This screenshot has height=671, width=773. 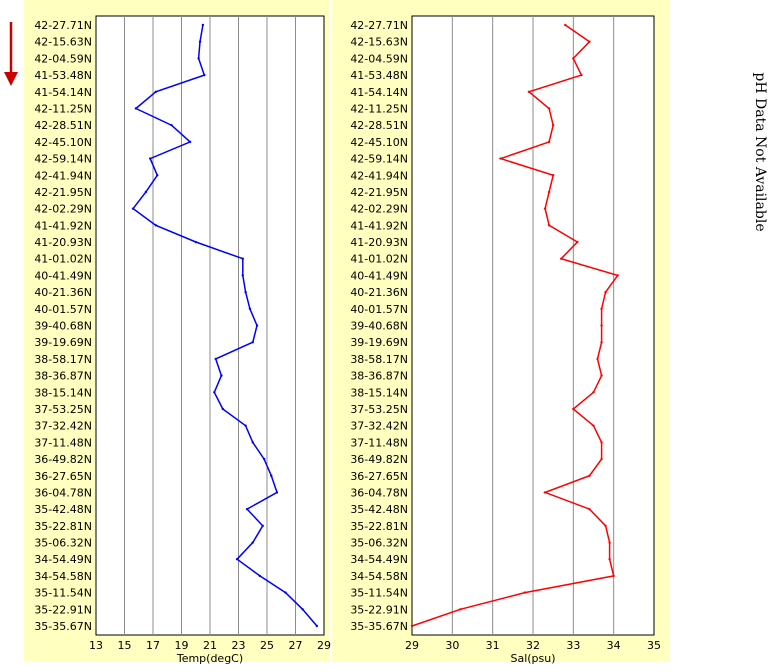 What do you see at coordinates (63, 58) in the screenshot?
I see `temp-y-tick-label: 42-04.59N` at bounding box center [63, 58].